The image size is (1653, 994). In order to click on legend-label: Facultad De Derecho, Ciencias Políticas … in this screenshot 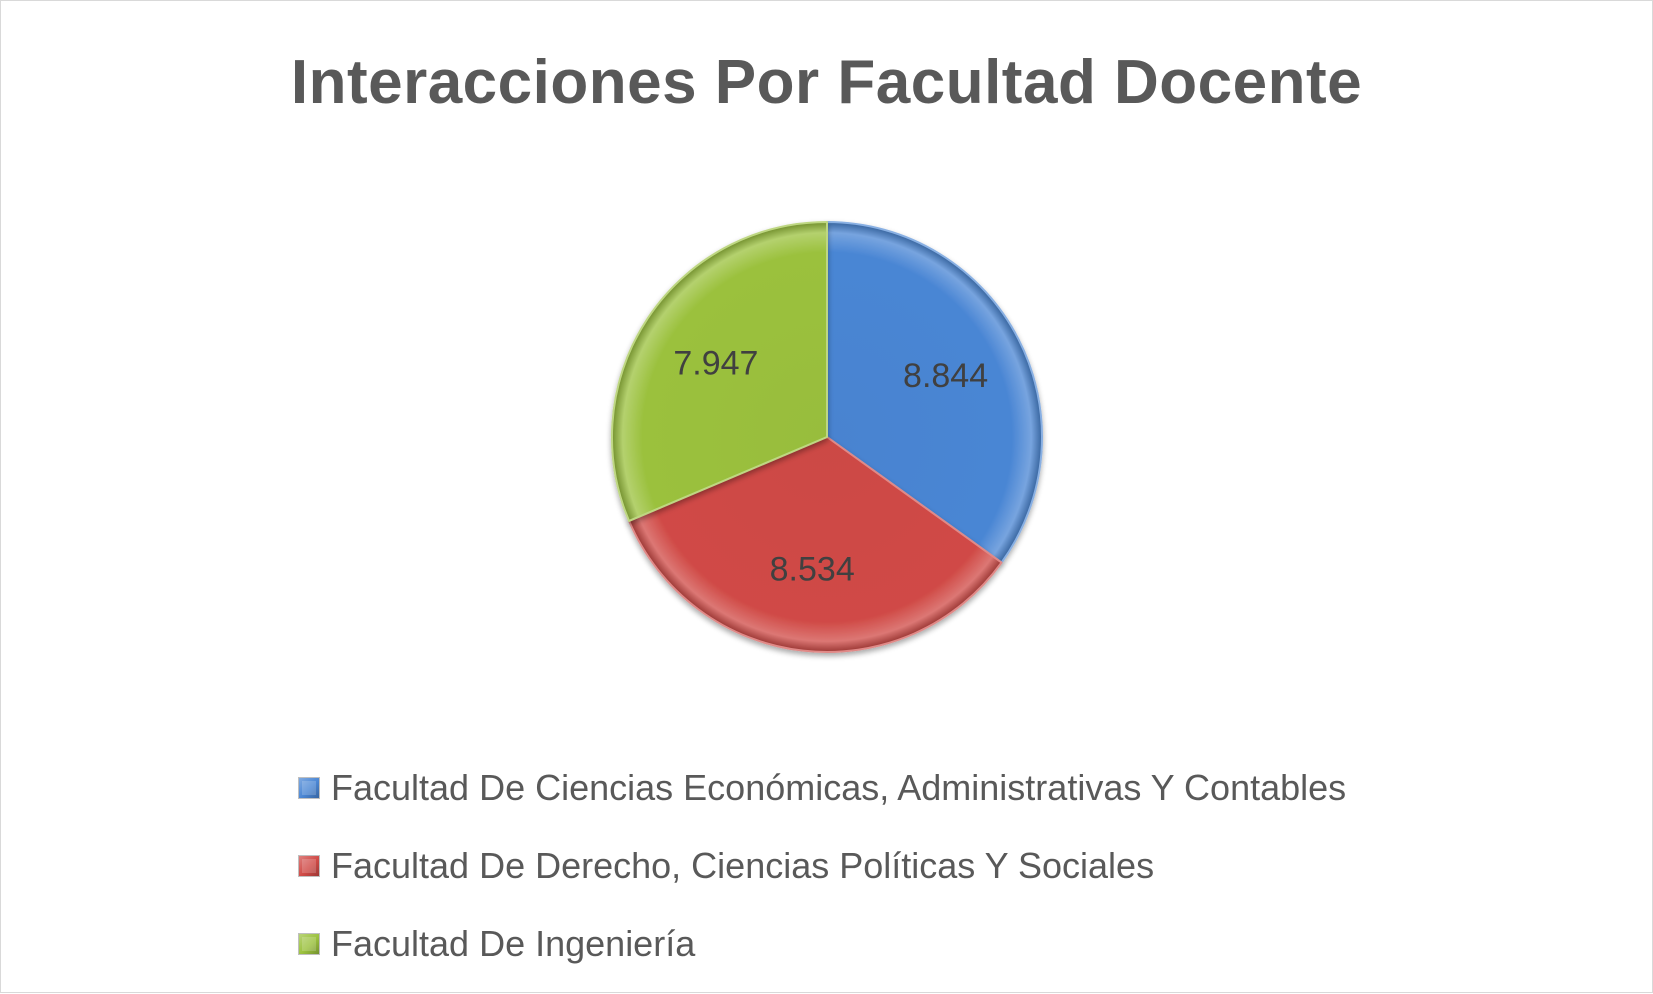, I will do `click(743, 865)`.